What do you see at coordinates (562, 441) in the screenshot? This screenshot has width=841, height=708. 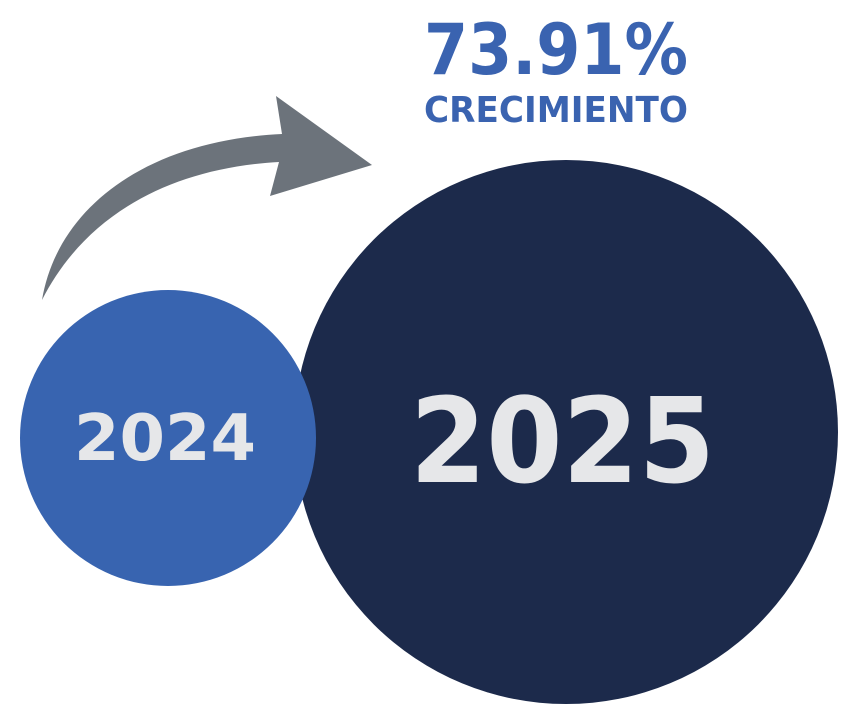 I see `year-label: 2025` at bounding box center [562, 441].